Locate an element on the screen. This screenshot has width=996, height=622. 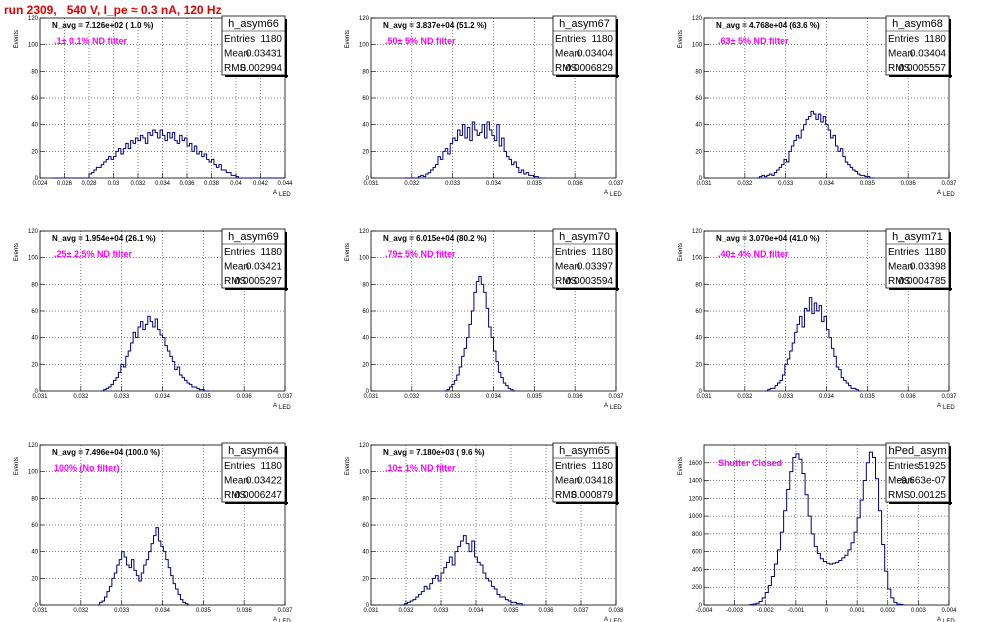
navg-label: N_avg = 7.180e+03 ( 9.6 %) is located at coordinates (434, 452).